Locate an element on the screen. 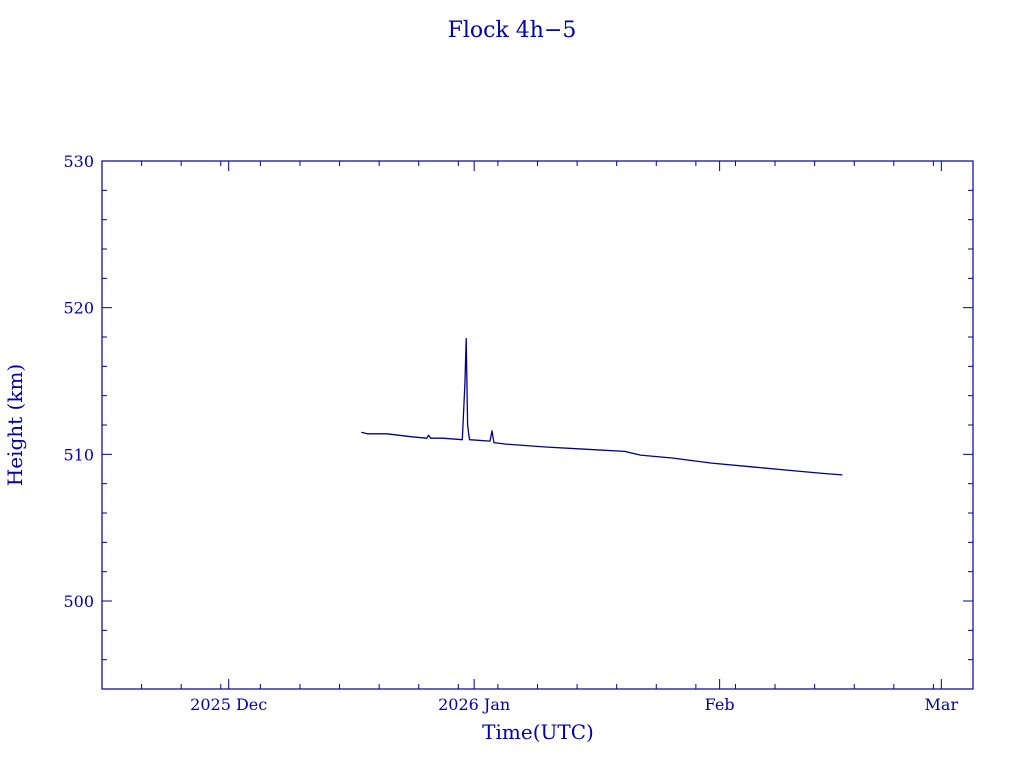 The image size is (1024, 768). chart-title: Flock 4h−5 is located at coordinates (512, 30).